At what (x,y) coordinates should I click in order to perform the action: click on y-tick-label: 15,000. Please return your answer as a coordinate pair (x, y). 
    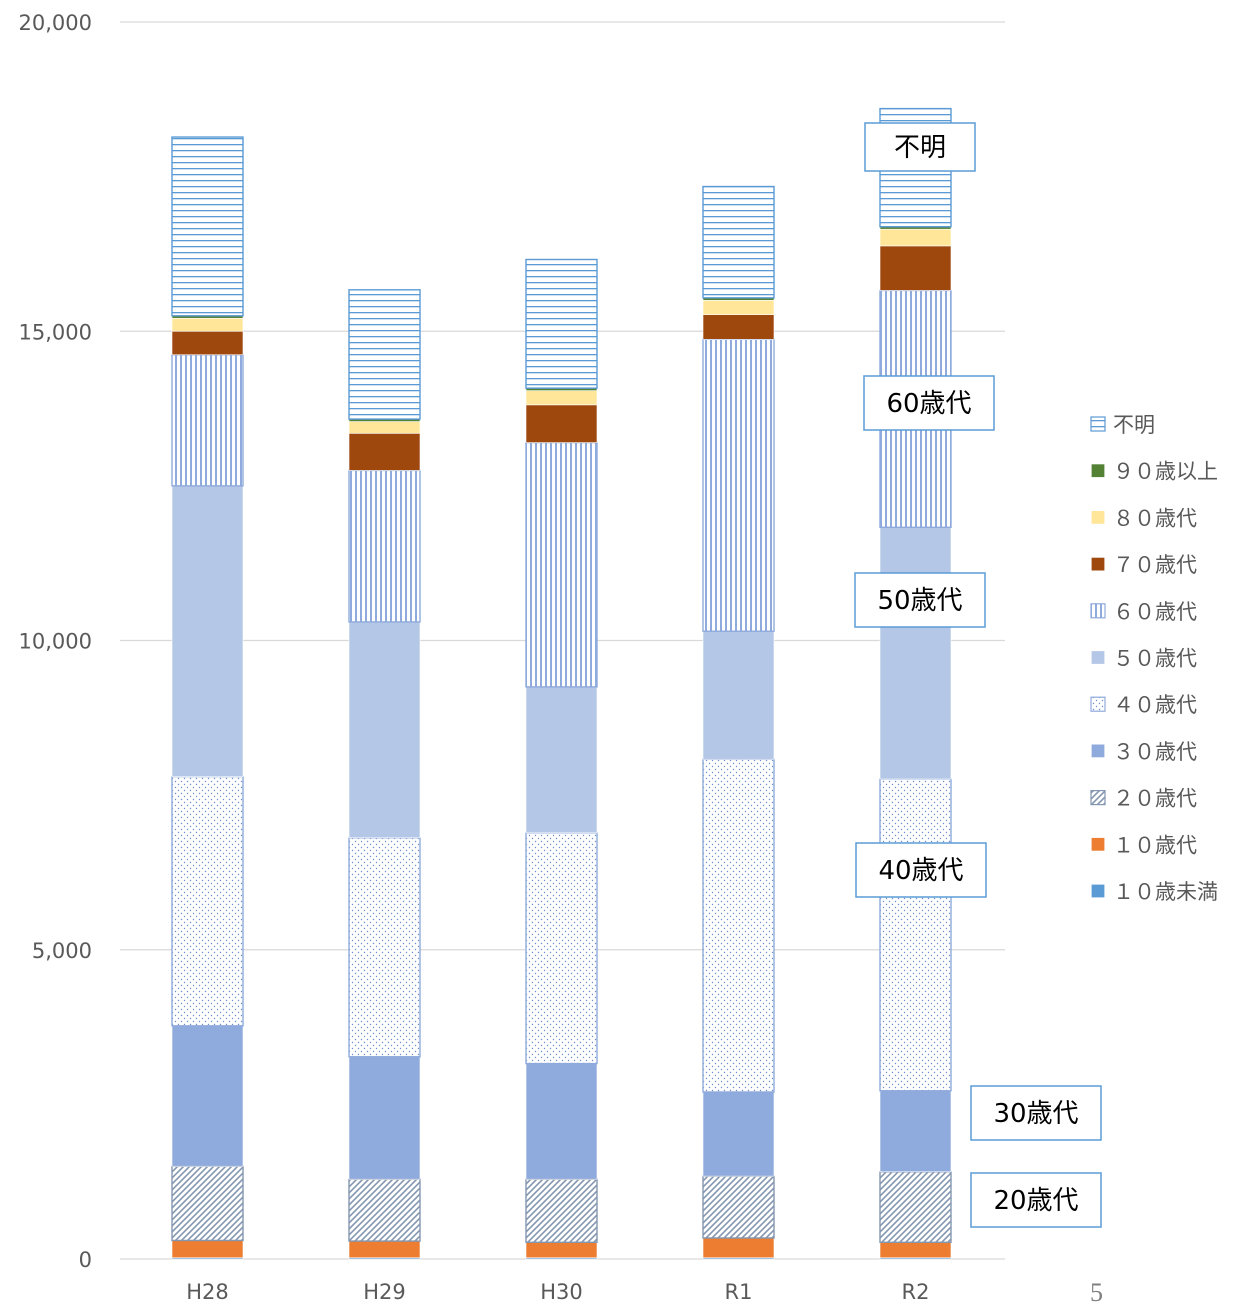
    Looking at the image, I should click on (55, 332).